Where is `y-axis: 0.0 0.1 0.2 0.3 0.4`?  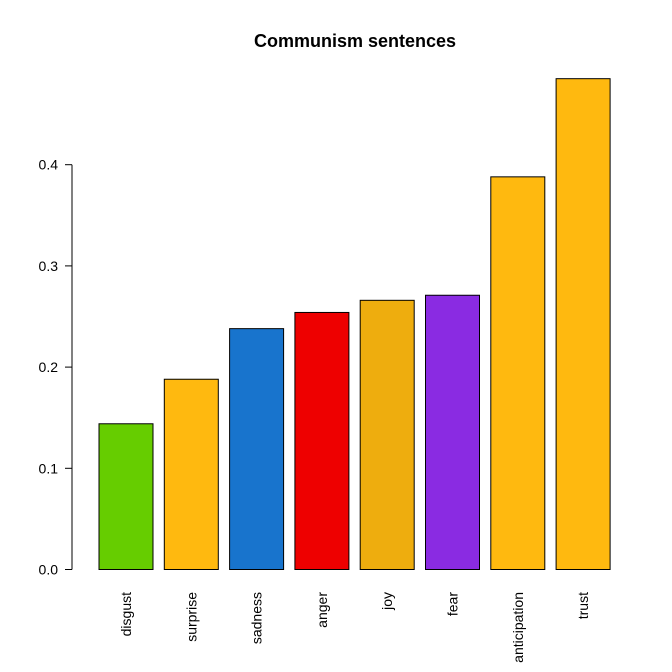 y-axis: 0.0 0.1 0.2 0.3 0.4 is located at coordinates (56, 367).